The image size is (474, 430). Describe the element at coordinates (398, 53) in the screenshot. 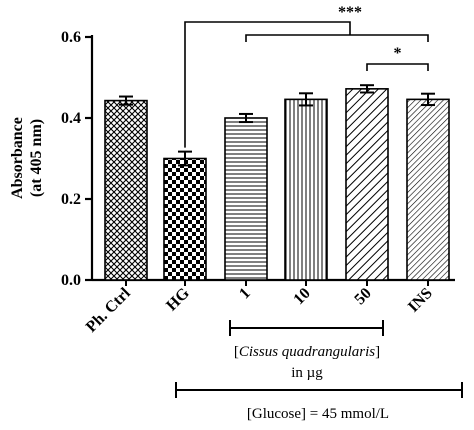

I see `significance-label: *` at that location.